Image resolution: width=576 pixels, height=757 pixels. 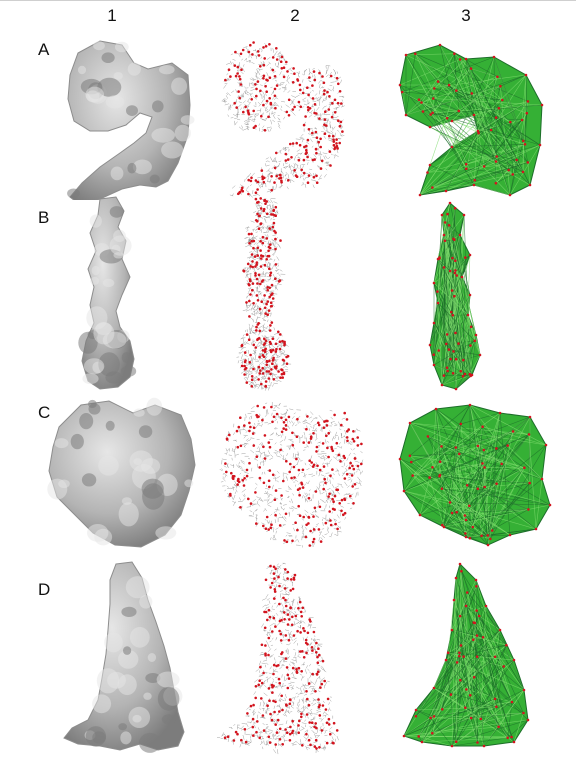 What do you see at coordinates (295, 15) in the screenshot?
I see `column-label-2: 2` at bounding box center [295, 15].